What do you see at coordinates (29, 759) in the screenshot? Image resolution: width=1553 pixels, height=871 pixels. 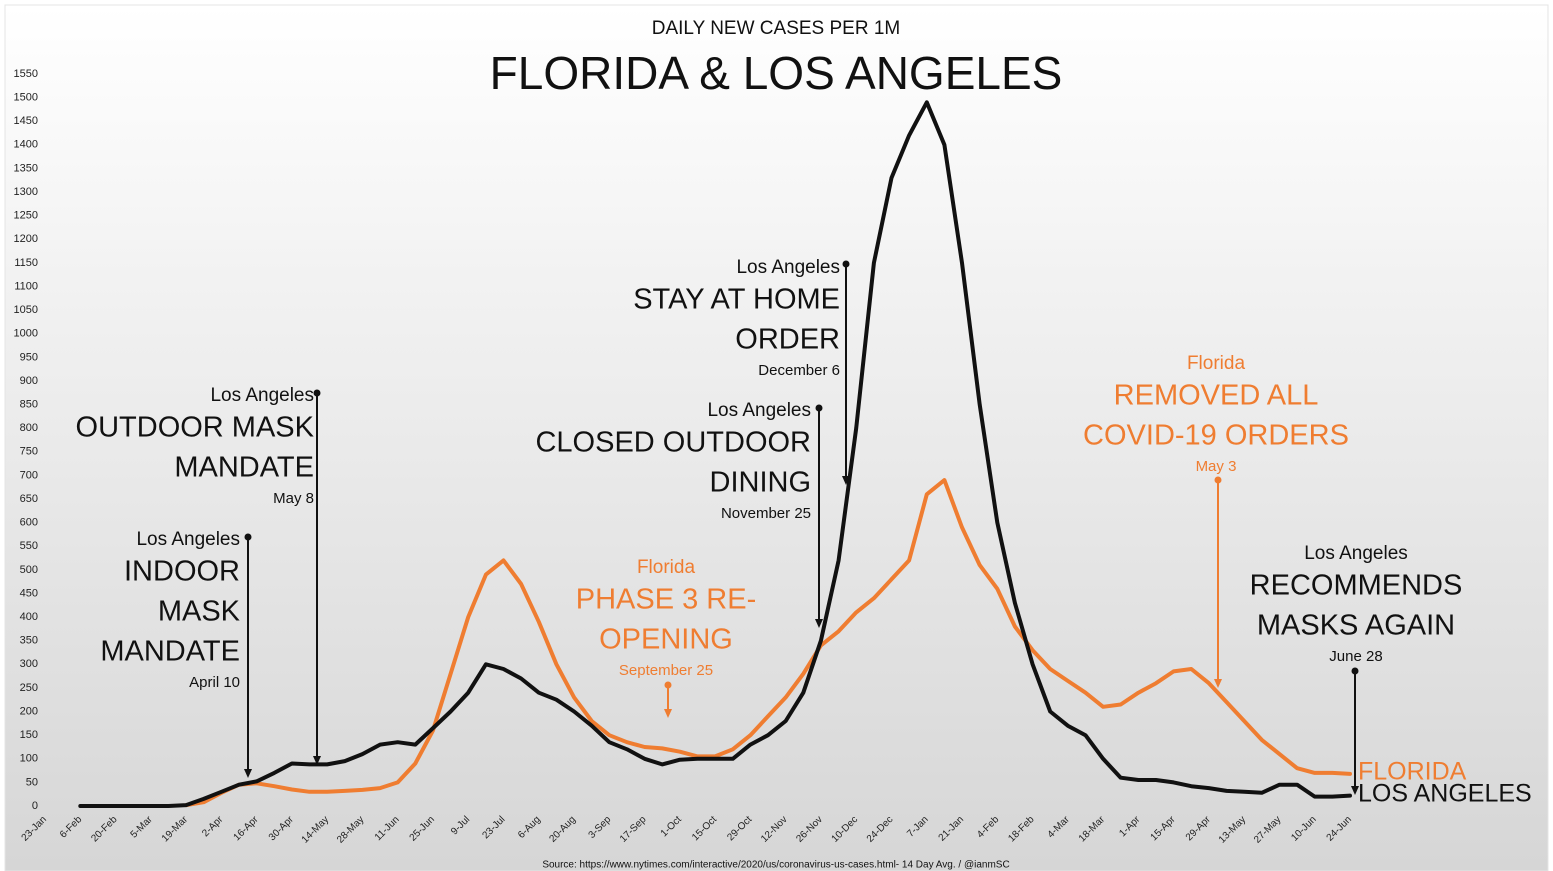 I see `y-tick-label: 100` at bounding box center [29, 759].